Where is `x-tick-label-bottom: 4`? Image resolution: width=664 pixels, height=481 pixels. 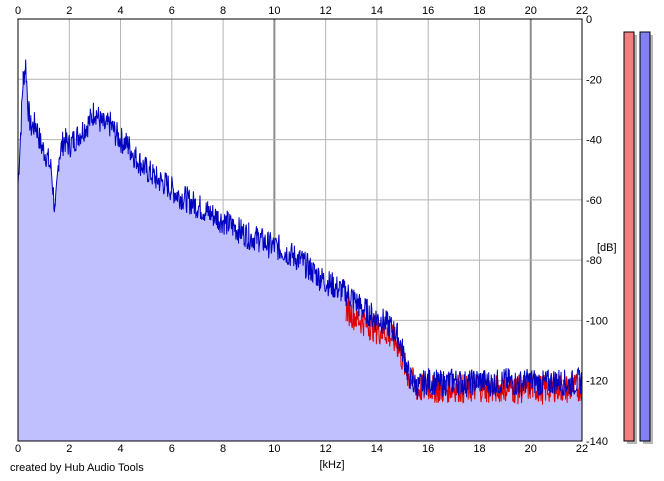 x-tick-label-bottom: 4 is located at coordinates (120, 449).